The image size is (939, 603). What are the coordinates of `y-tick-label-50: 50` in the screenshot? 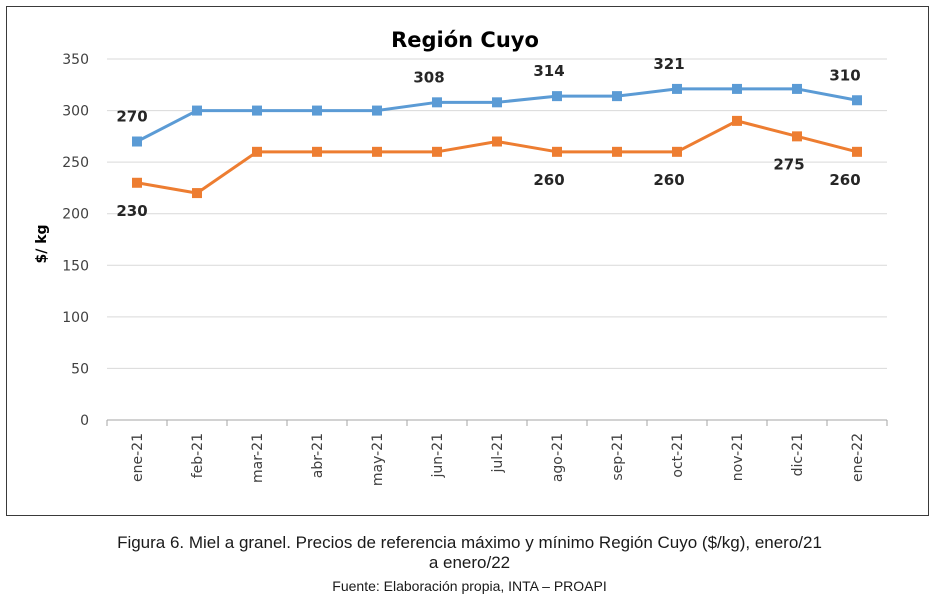 It's located at (80, 369).